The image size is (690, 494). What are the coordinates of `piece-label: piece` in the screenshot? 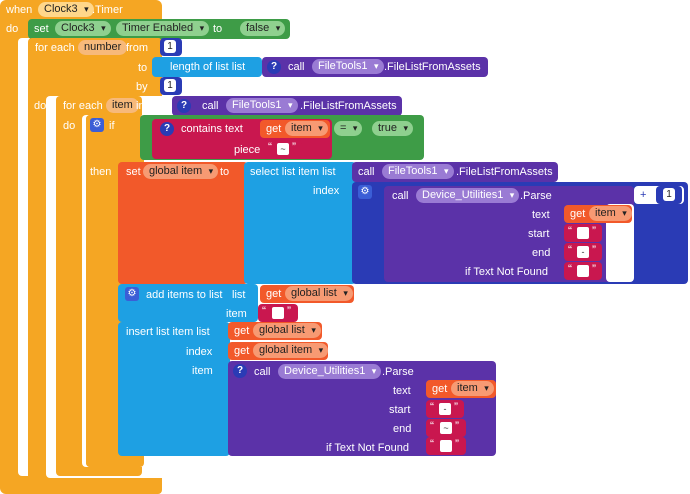 It's located at (247, 150).